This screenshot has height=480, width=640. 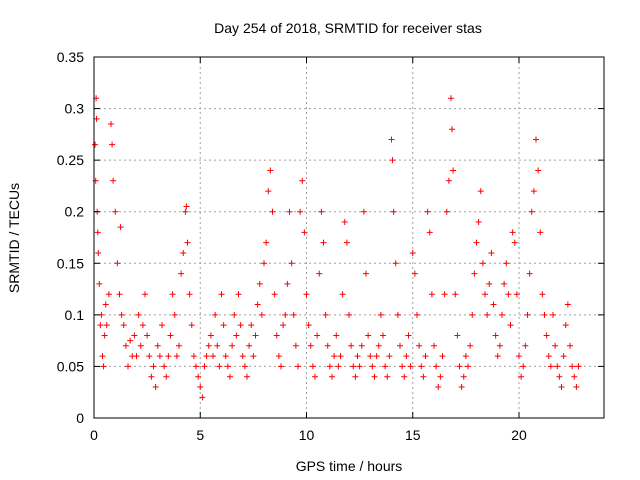 I want to click on y-tick-label: 0.1, so click(x=75, y=315).